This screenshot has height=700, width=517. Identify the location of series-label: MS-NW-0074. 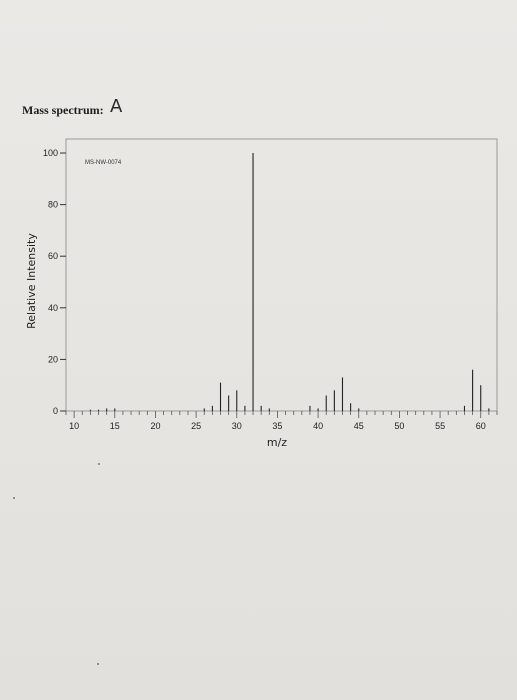
(103, 163).